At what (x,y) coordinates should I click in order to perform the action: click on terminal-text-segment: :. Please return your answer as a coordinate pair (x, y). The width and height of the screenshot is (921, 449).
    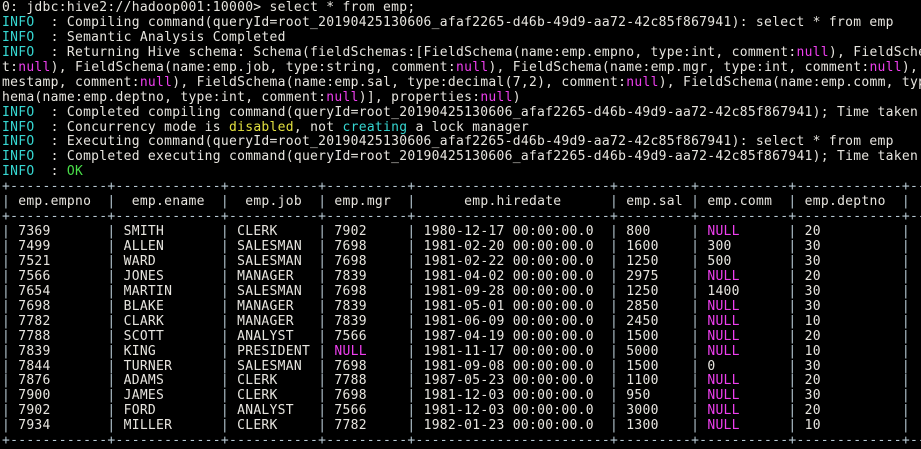
    Looking at the image, I should click on (58, 172).